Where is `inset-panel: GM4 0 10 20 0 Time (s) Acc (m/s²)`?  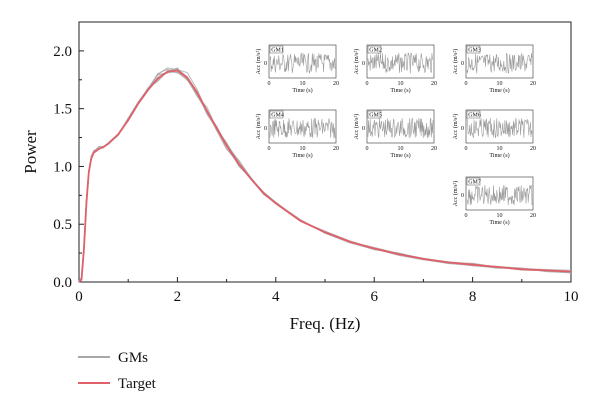 inset-panel: GM4 0 10 20 0 Time (s) Acc (m/s²) is located at coordinates (297, 134).